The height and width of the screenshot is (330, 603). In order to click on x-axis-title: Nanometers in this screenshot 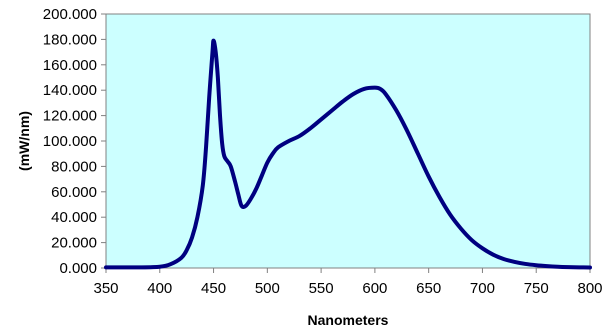, I will do `click(348, 320)`.